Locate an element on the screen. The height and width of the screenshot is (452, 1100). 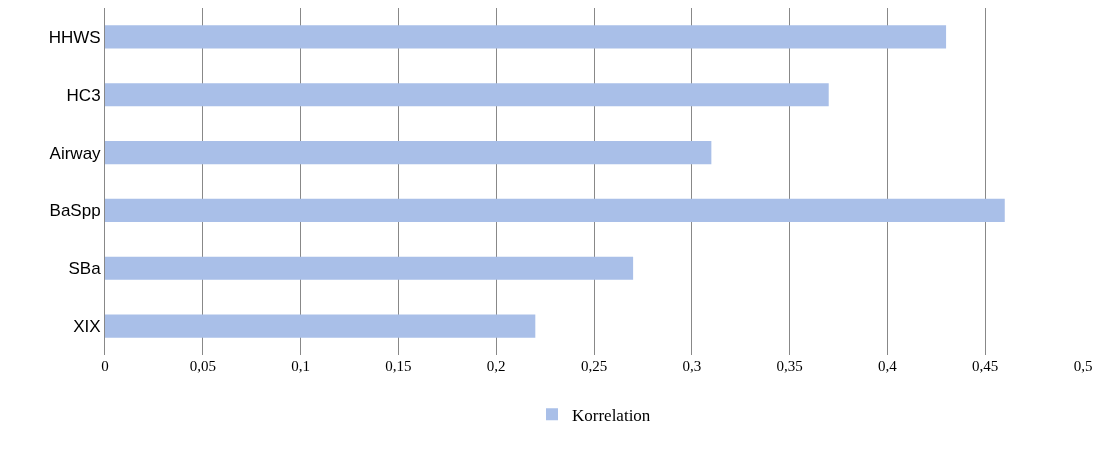
x-tick-label: 0 is located at coordinates (105, 366).